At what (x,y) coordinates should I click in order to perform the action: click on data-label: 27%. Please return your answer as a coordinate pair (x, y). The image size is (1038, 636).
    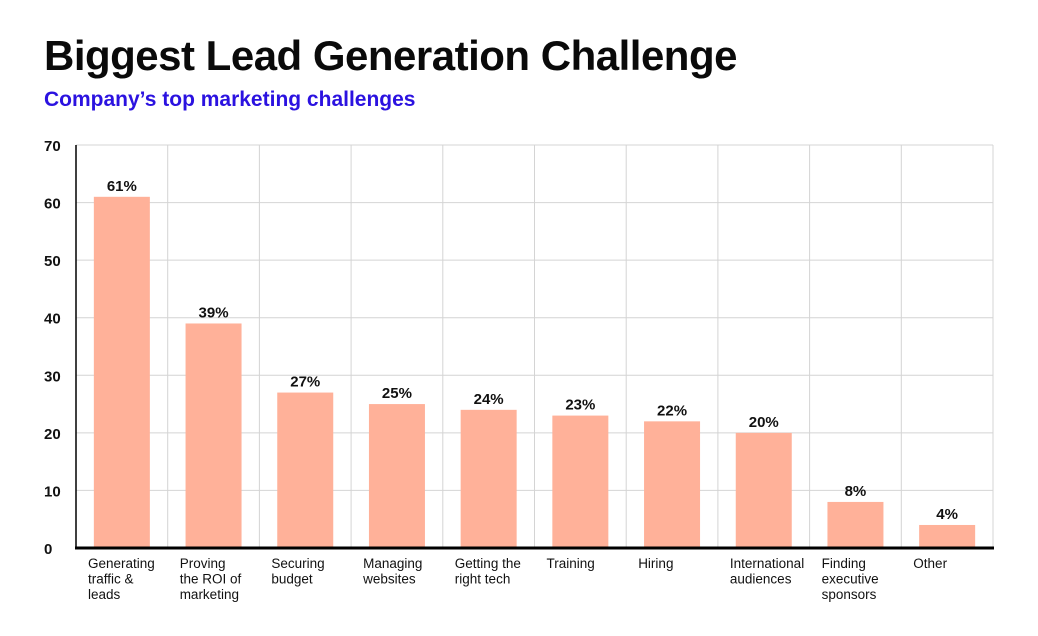
    Looking at the image, I should click on (305, 382).